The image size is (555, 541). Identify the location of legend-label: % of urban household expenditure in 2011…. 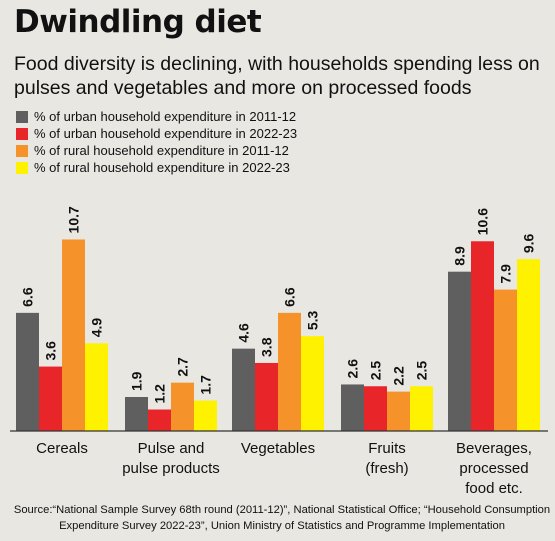
(165, 116).